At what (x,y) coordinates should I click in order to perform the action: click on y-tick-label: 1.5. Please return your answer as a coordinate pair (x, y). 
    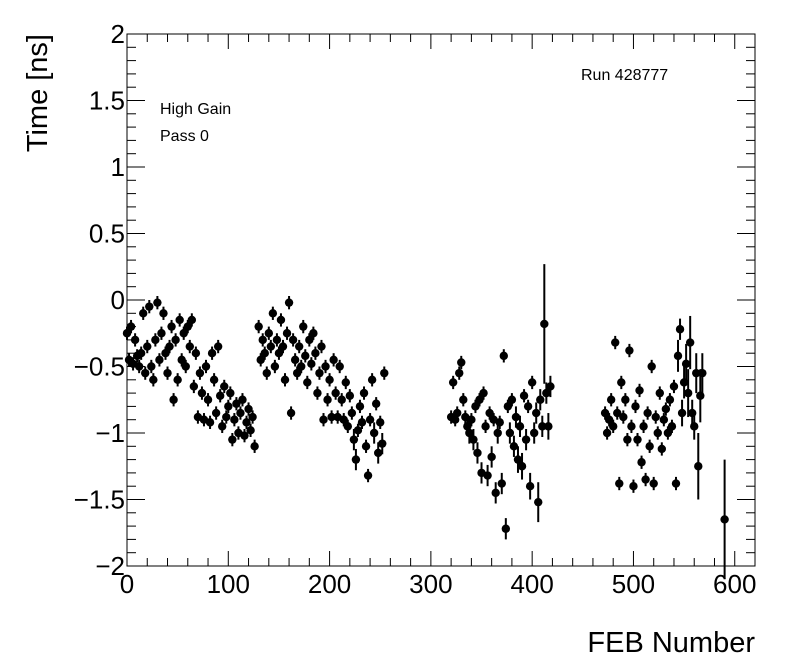
    Looking at the image, I should click on (107, 101).